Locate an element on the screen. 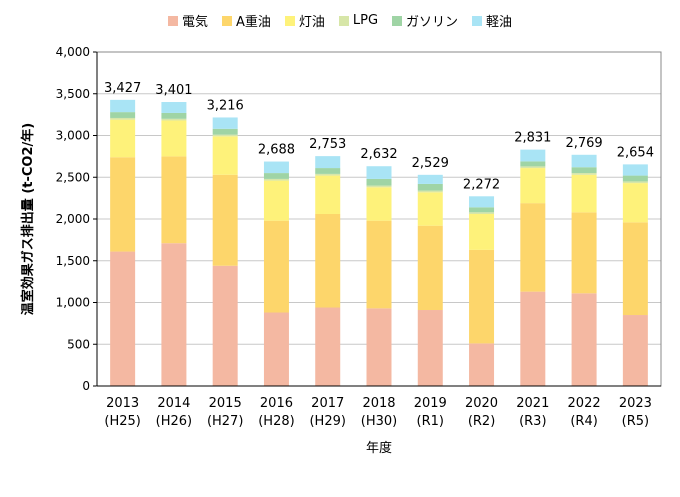  legend-item: ガソリン is located at coordinates (425, 20).